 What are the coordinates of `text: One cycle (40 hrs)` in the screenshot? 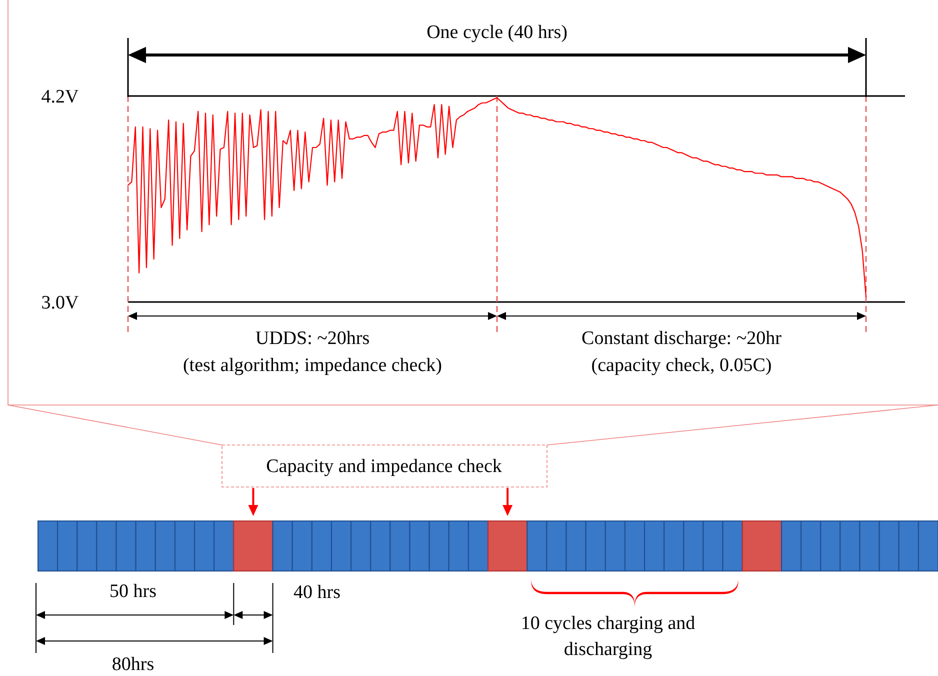 It's located at (497, 32).